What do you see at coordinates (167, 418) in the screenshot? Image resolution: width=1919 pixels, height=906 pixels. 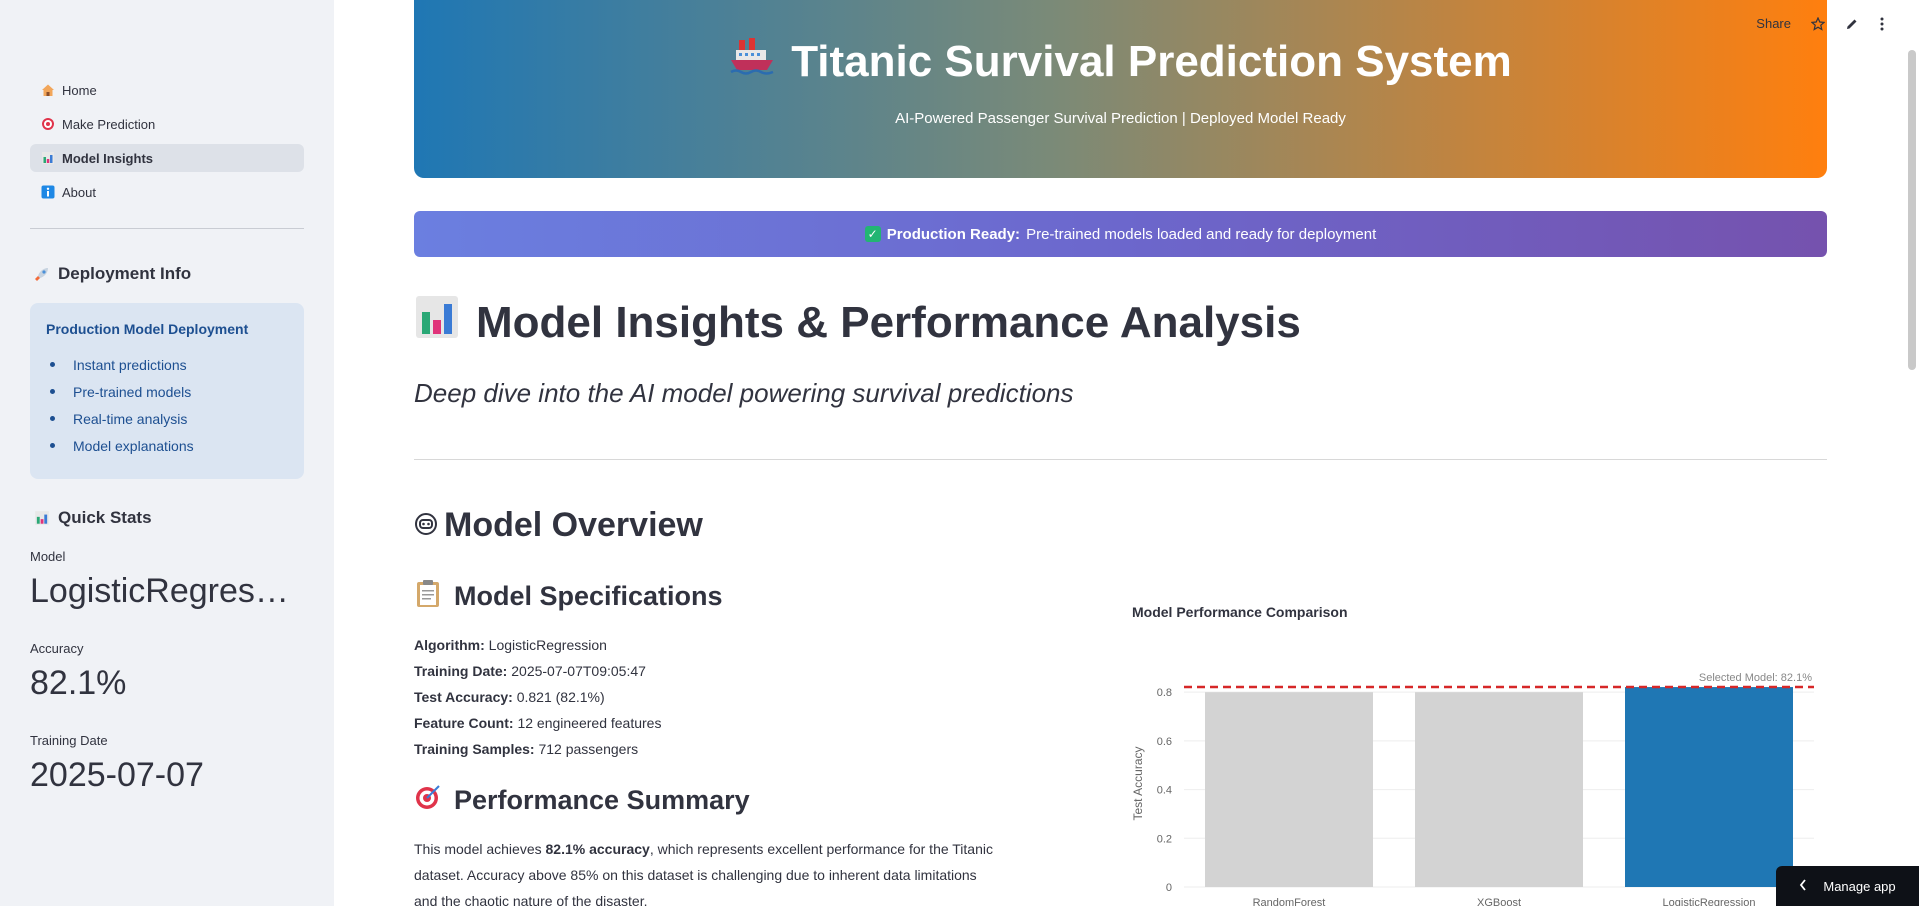 I see `list-item: Real-time analysis` at bounding box center [167, 418].